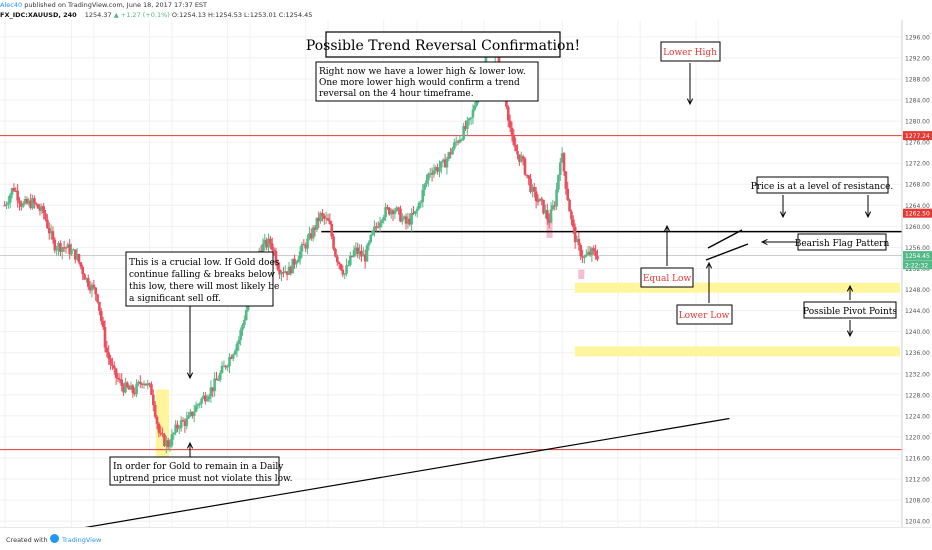  I want to click on crucial-low-note-line: This is a crucial low. If Gold does, so click(204, 263).